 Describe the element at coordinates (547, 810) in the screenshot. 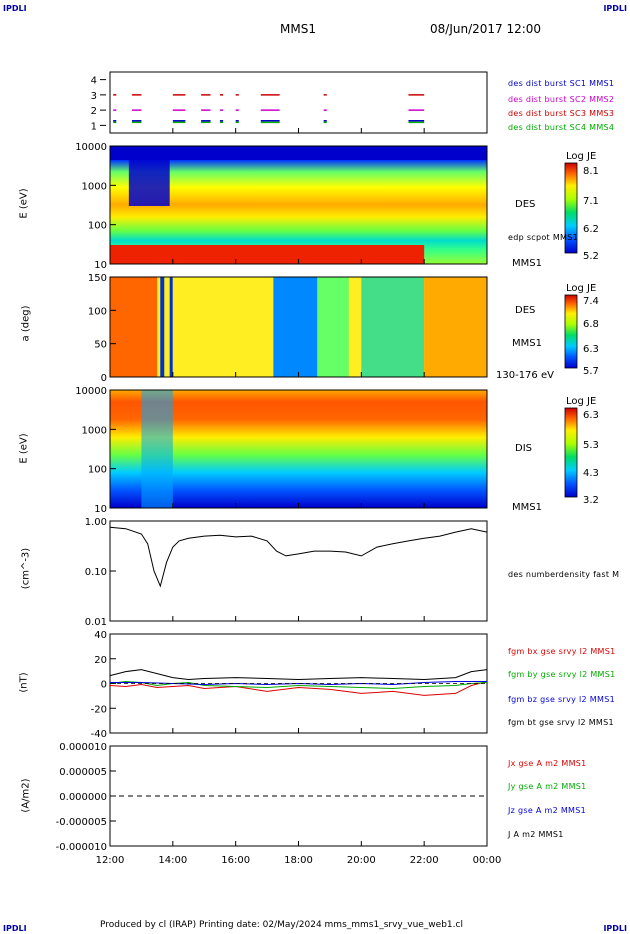

I see `legend-jz: Jz gse A m2 MMS1` at that location.